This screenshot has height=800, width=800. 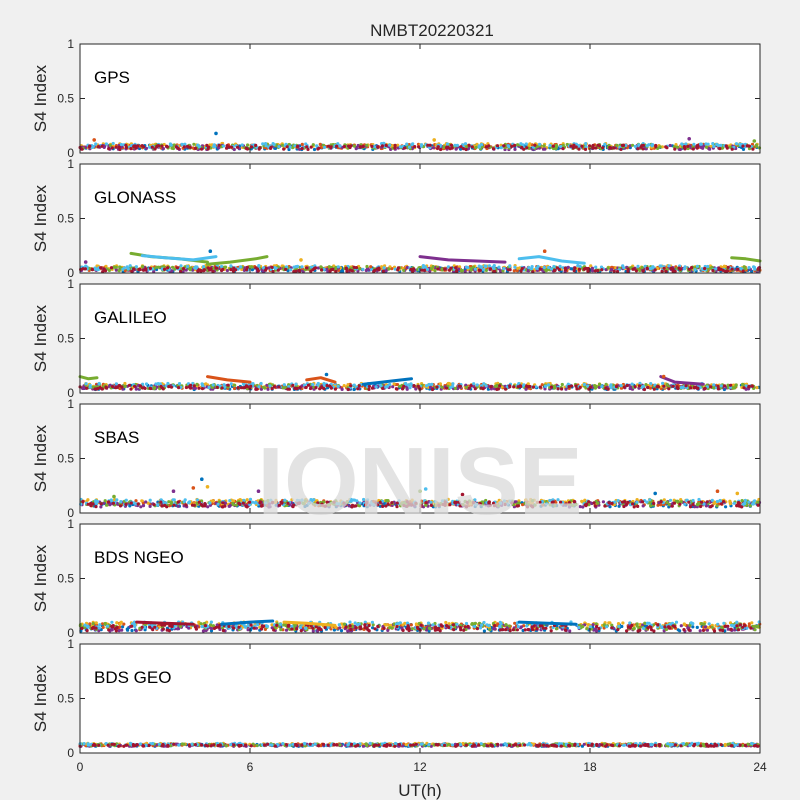 What do you see at coordinates (301, 260) in the screenshot?
I see `spike-point` at bounding box center [301, 260].